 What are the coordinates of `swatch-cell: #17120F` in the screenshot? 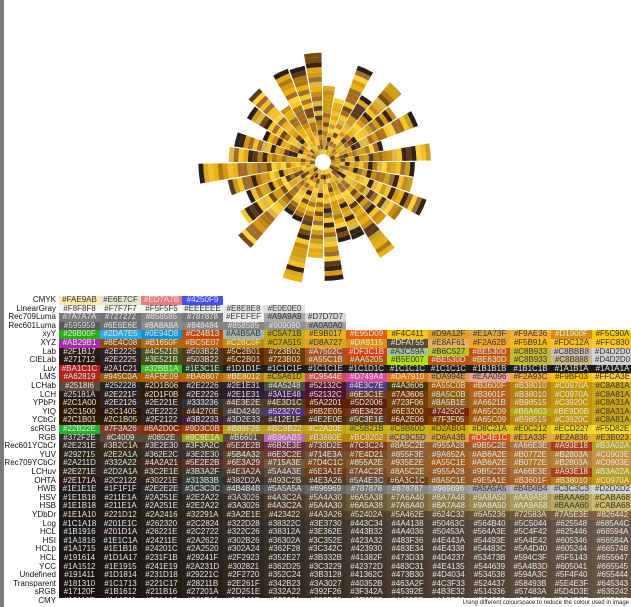 It's located at (79, 592).